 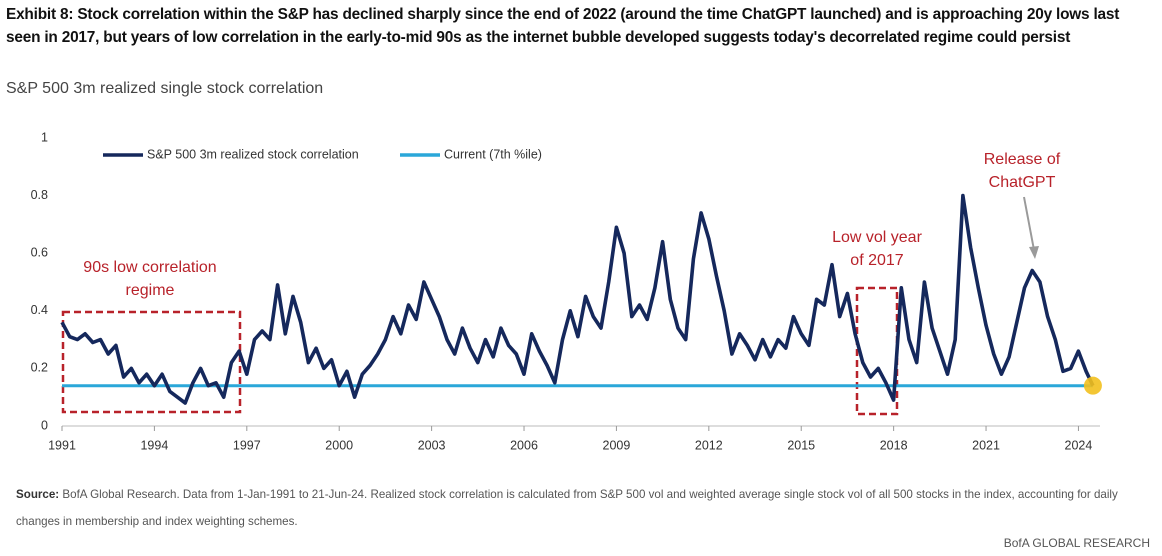 I want to click on source-label: Source:, so click(x=38, y=494).